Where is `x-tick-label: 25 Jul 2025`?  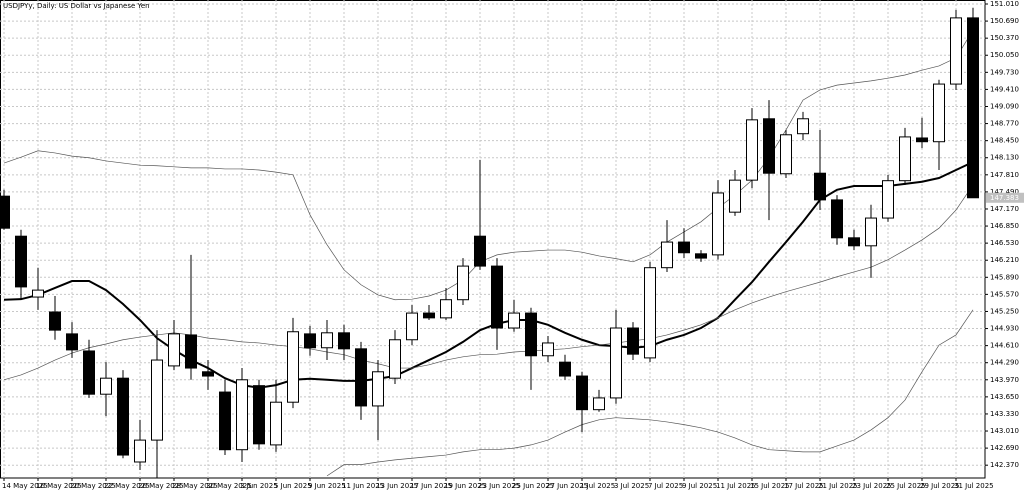
x-tick-label: 25 Jul 2025 is located at coordinates (906, 486).